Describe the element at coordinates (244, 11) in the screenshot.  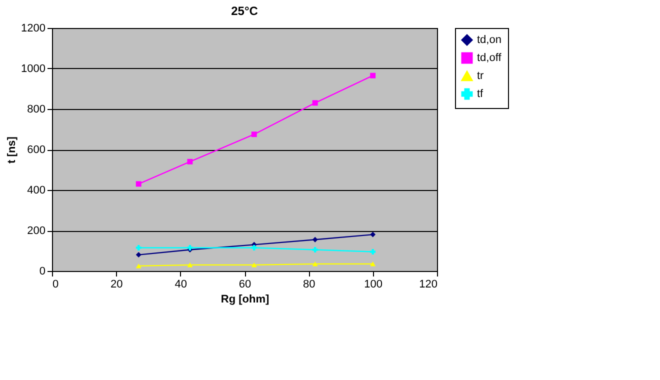
I see `chart-title: 25°C` at that location.